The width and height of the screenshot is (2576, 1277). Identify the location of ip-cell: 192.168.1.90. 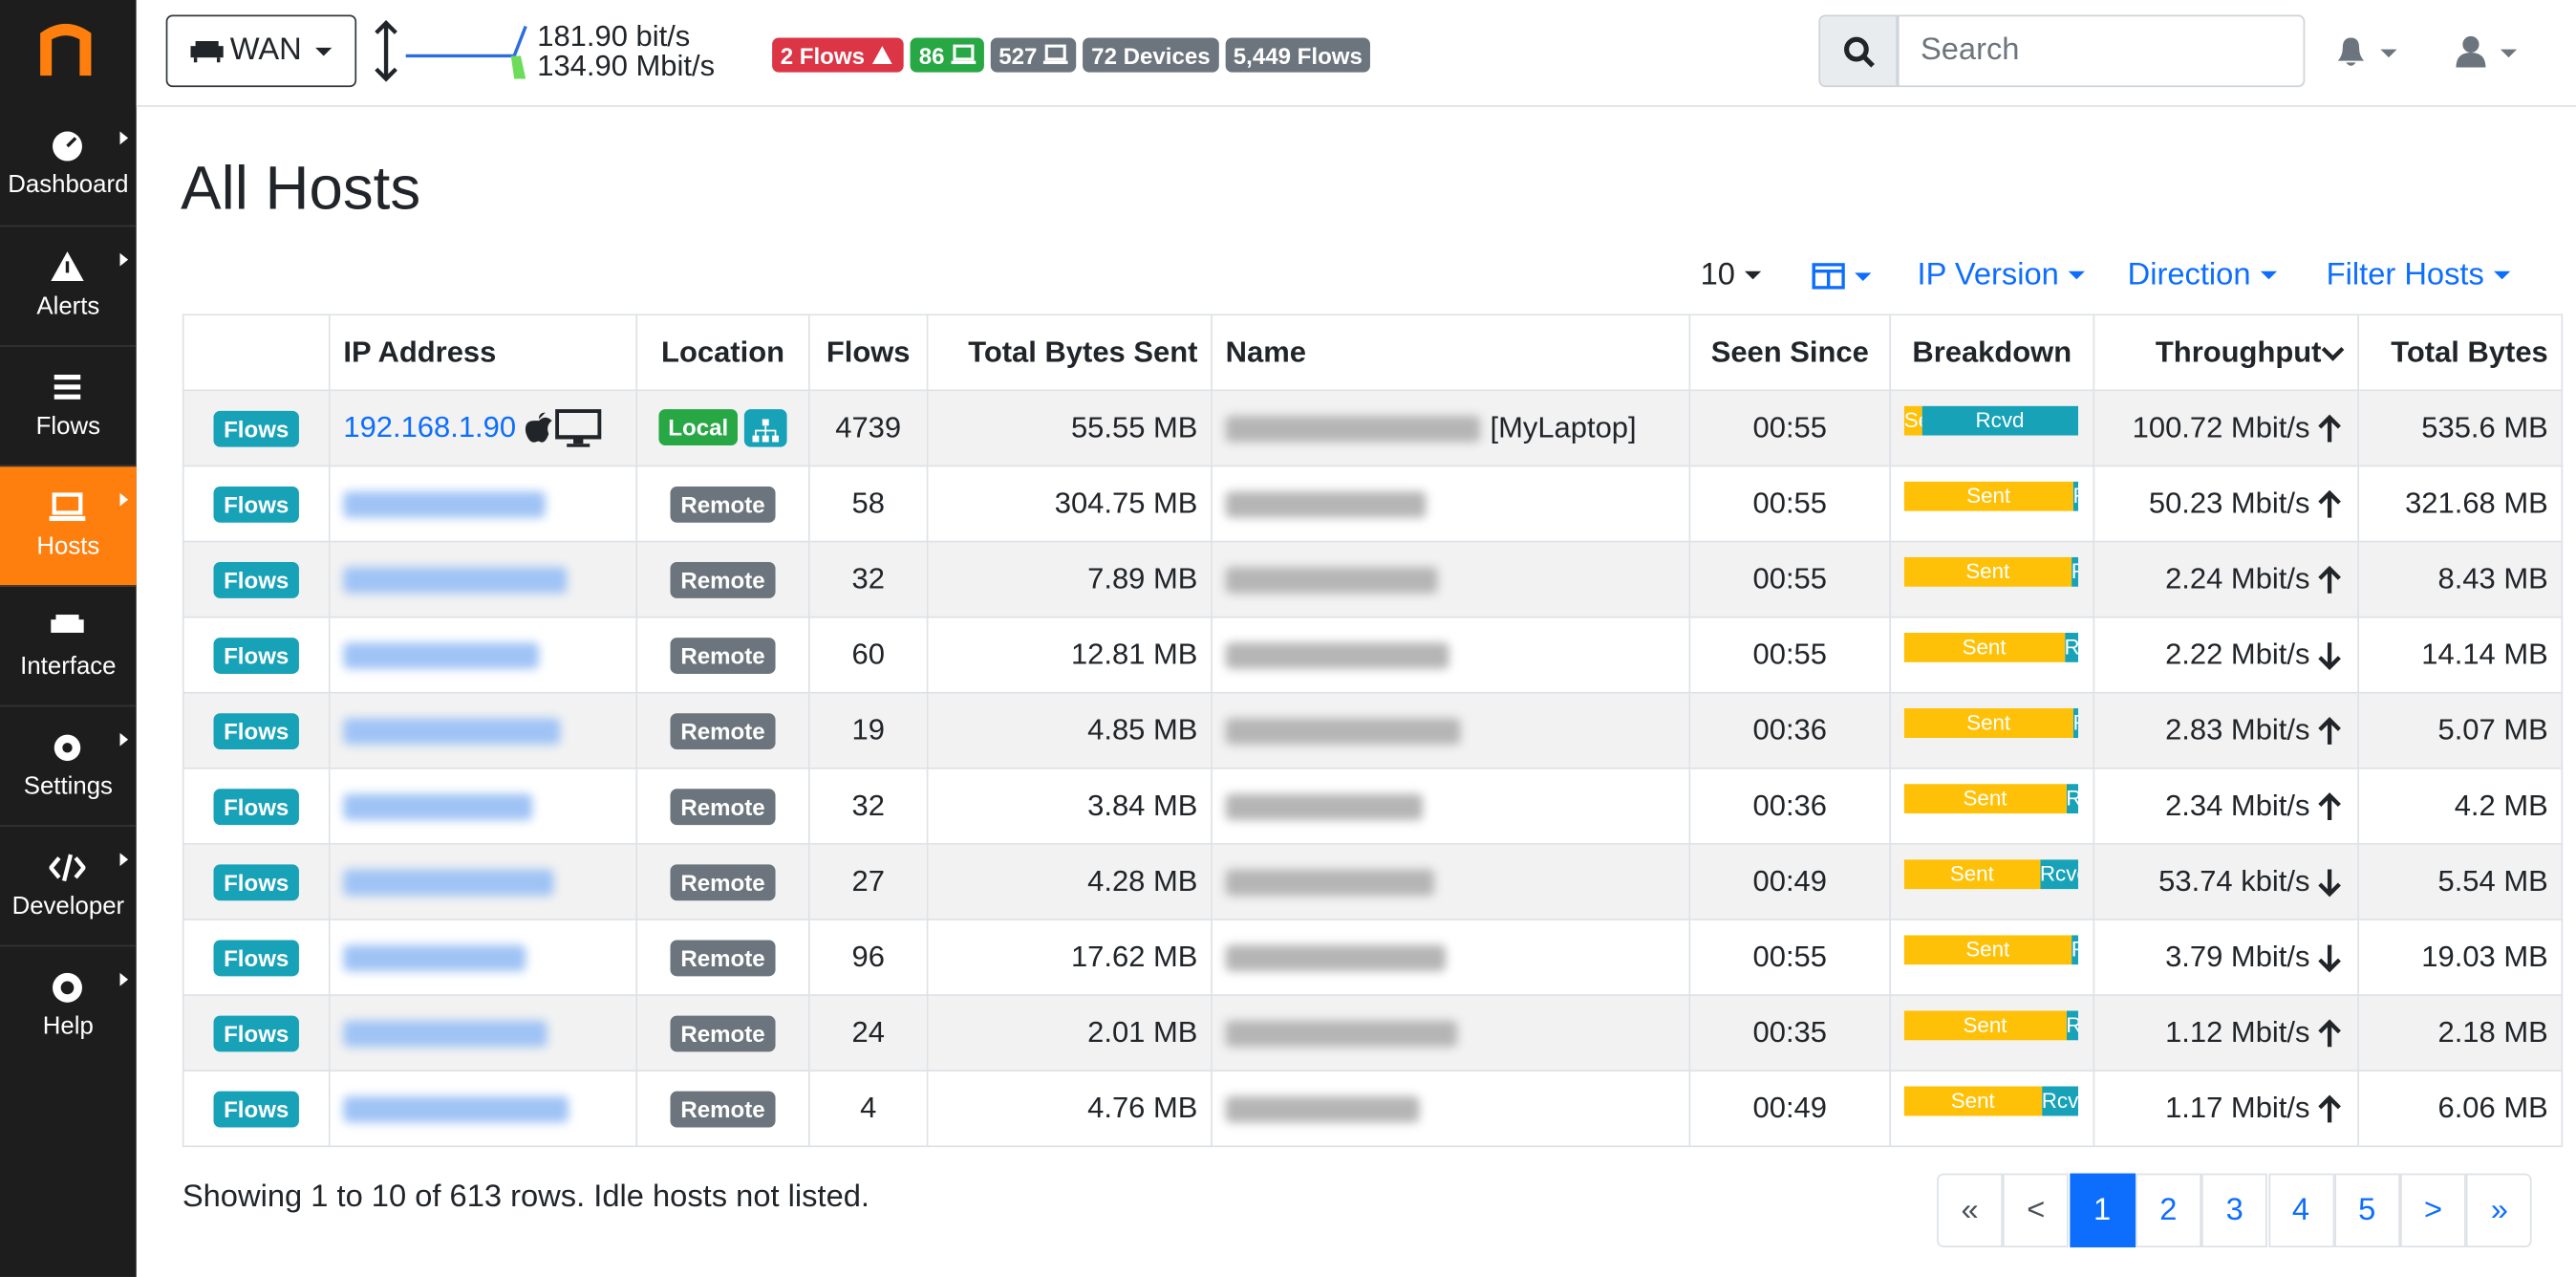
(483, 428).